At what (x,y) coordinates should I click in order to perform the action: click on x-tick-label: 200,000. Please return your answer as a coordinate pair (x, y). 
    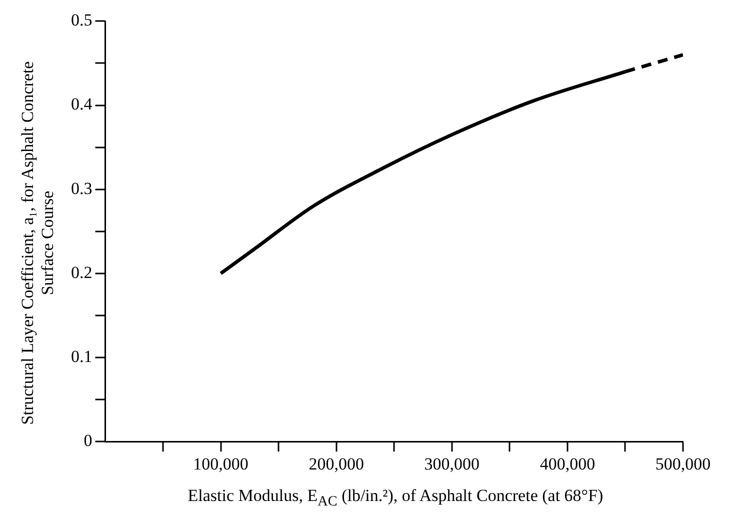
    Looking at the image, I should click on (336, 464).